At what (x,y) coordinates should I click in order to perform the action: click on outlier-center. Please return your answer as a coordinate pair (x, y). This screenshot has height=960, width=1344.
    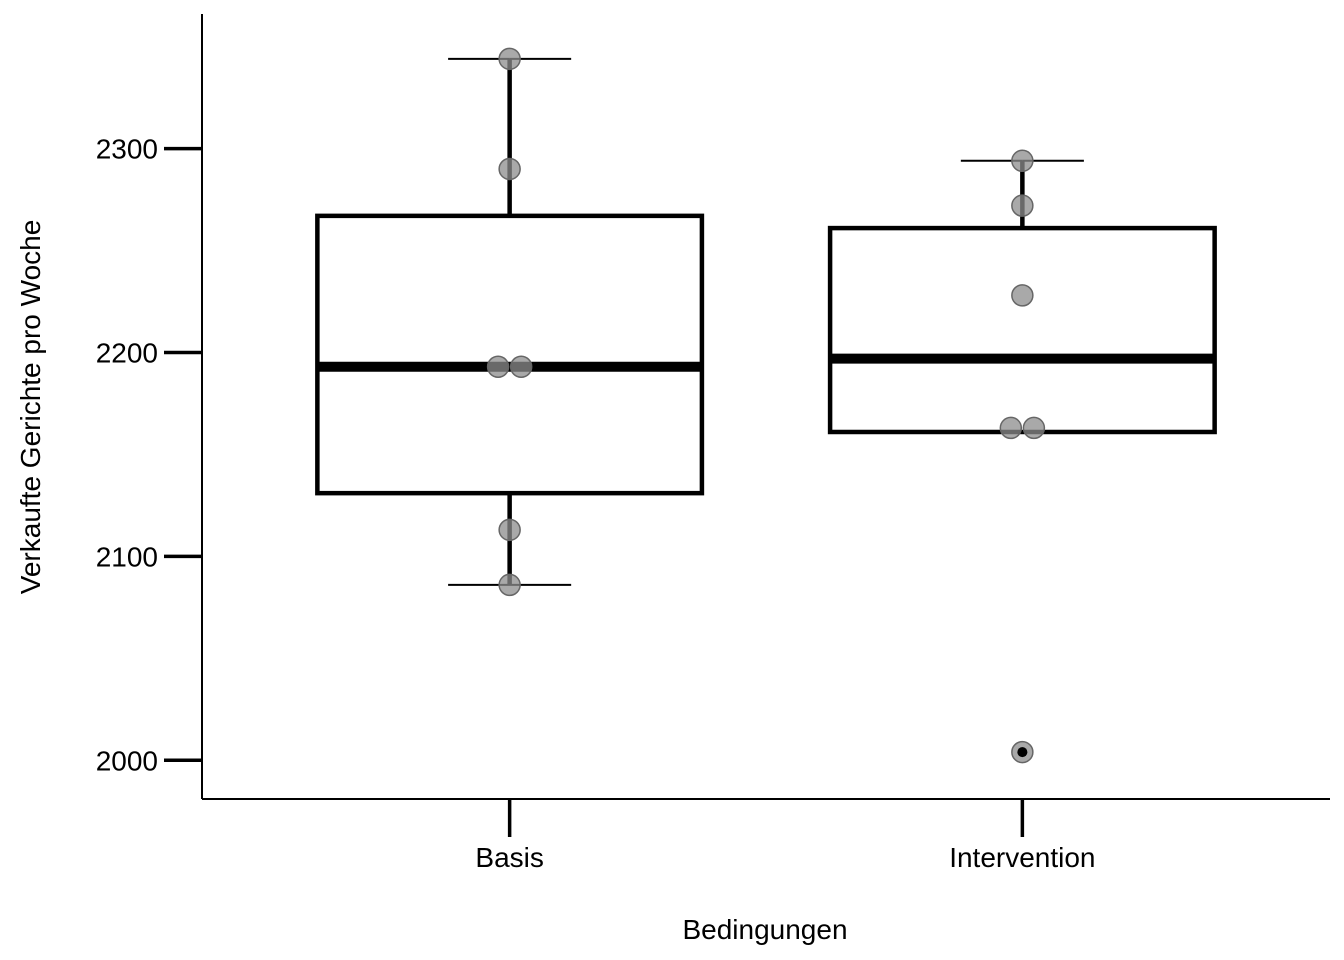
    Looking at the image, I should click on (1022, 752).